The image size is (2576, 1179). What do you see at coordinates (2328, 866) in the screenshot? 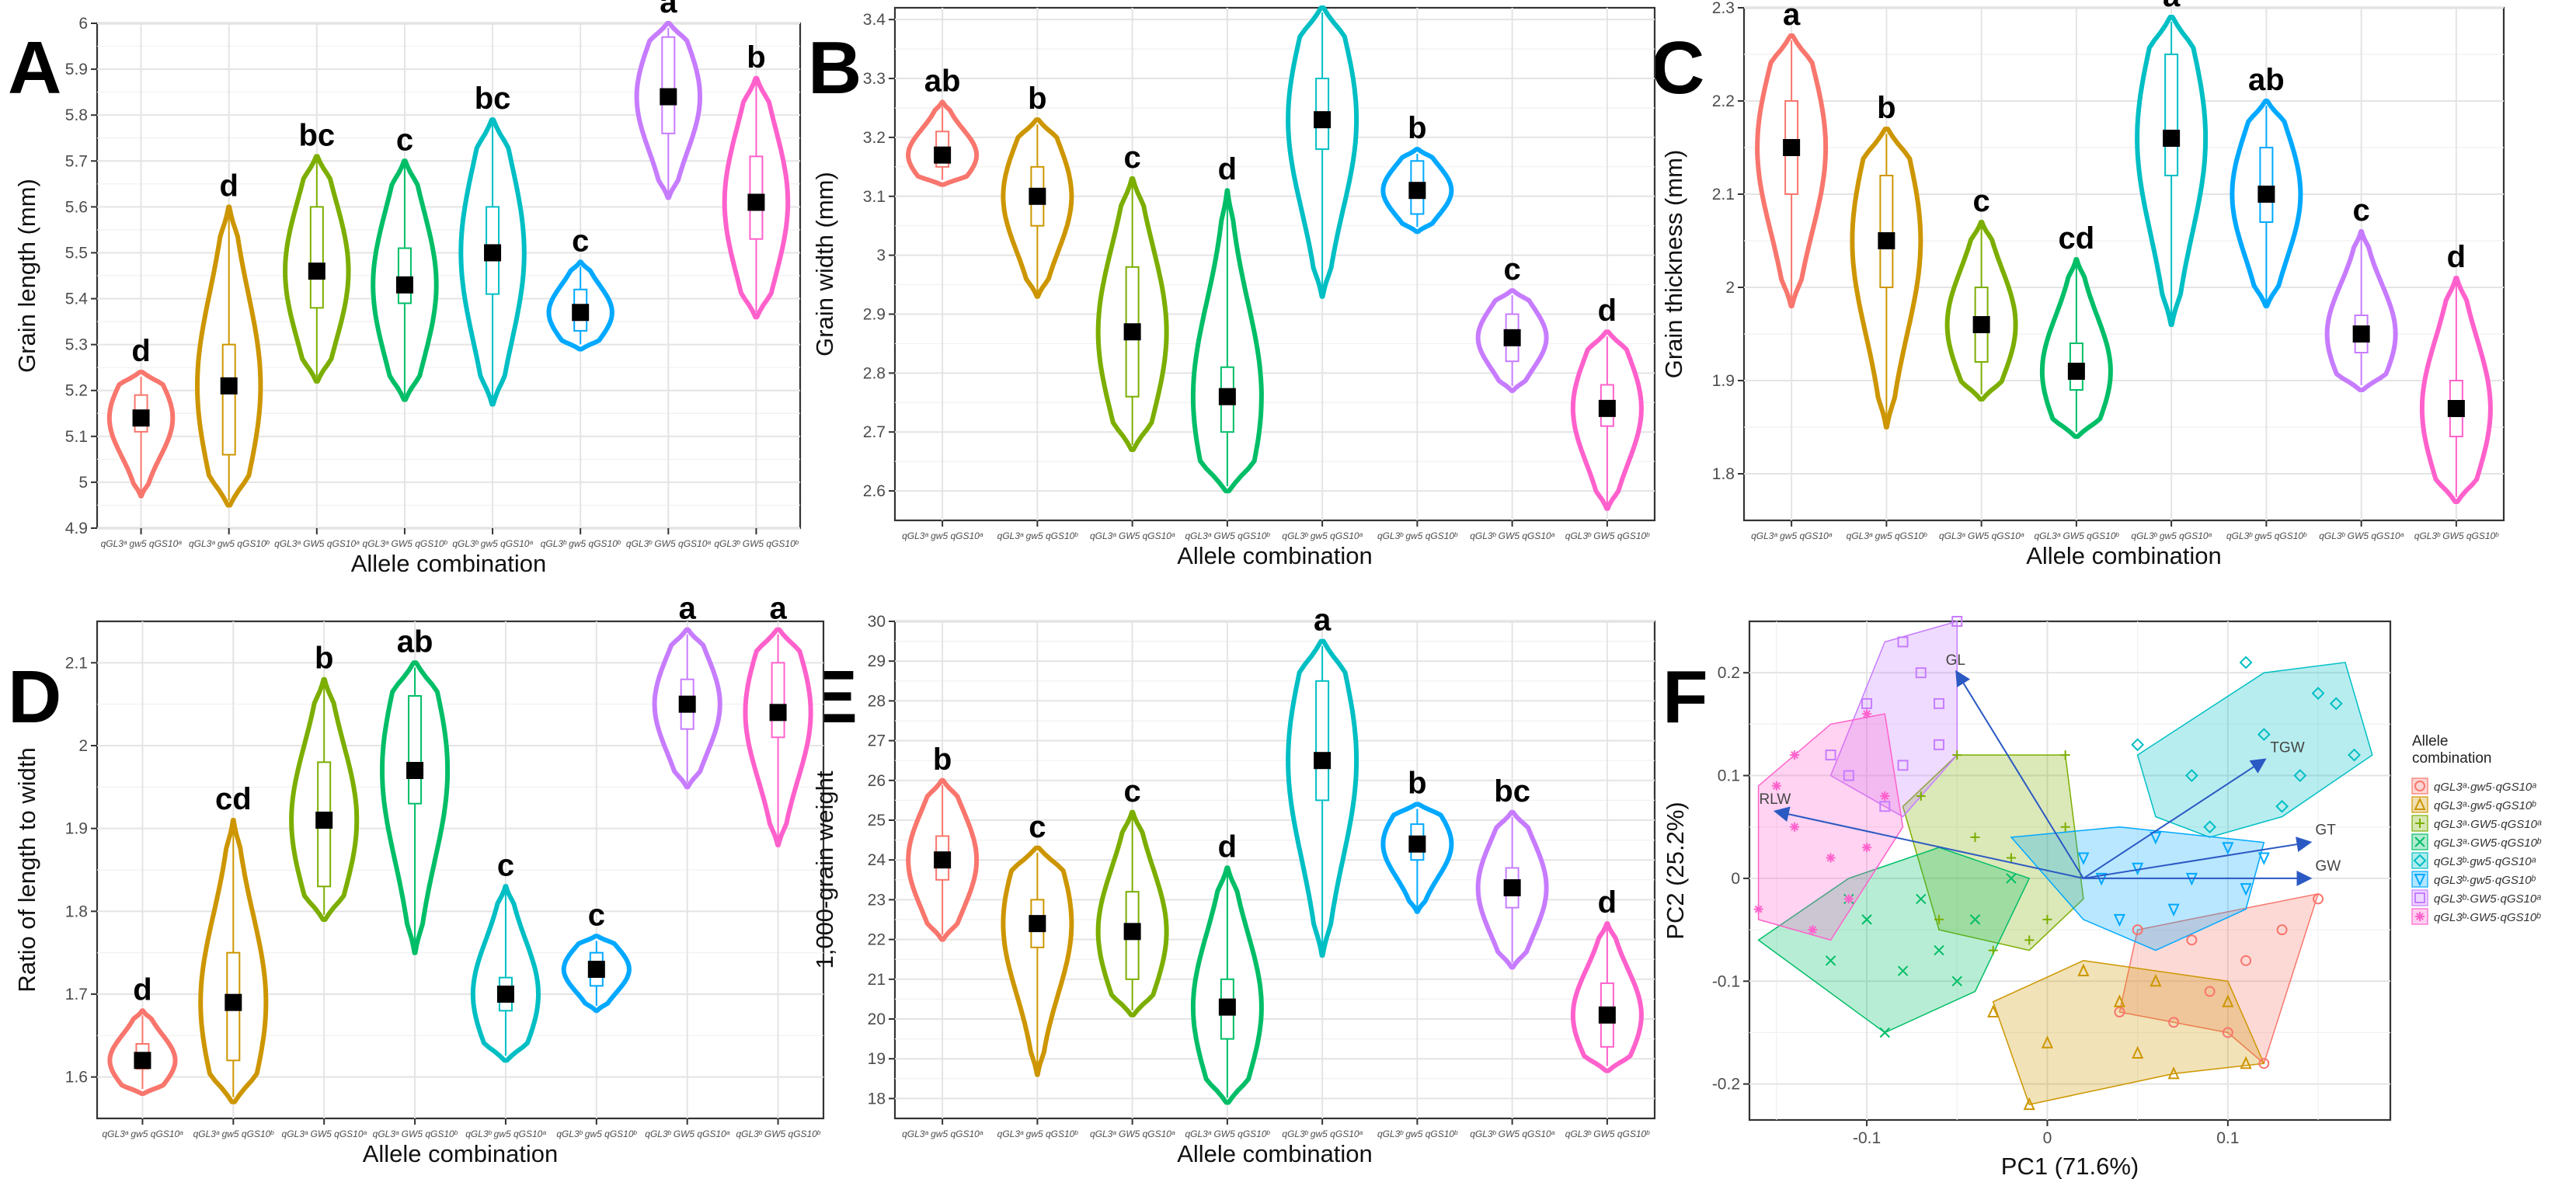
I see `vector-label-gw: GW` at bounding box center [2328, 866].